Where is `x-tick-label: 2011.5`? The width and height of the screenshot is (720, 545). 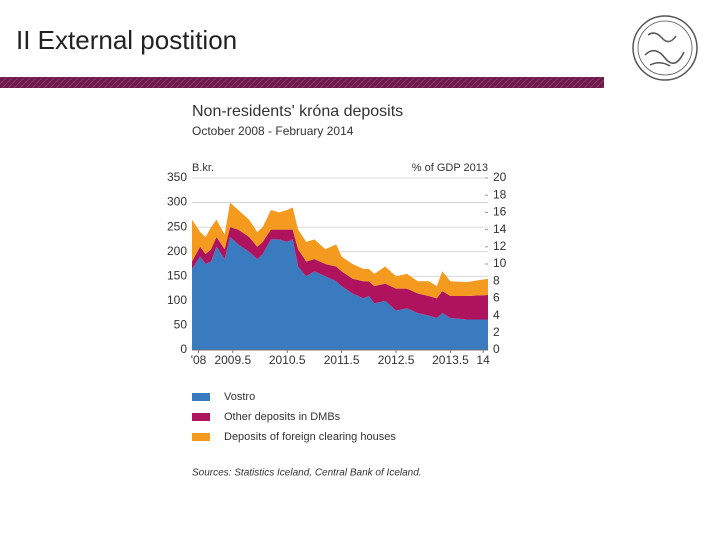 x-tick-label: 2011.5 is located at coordinates (342, 360).